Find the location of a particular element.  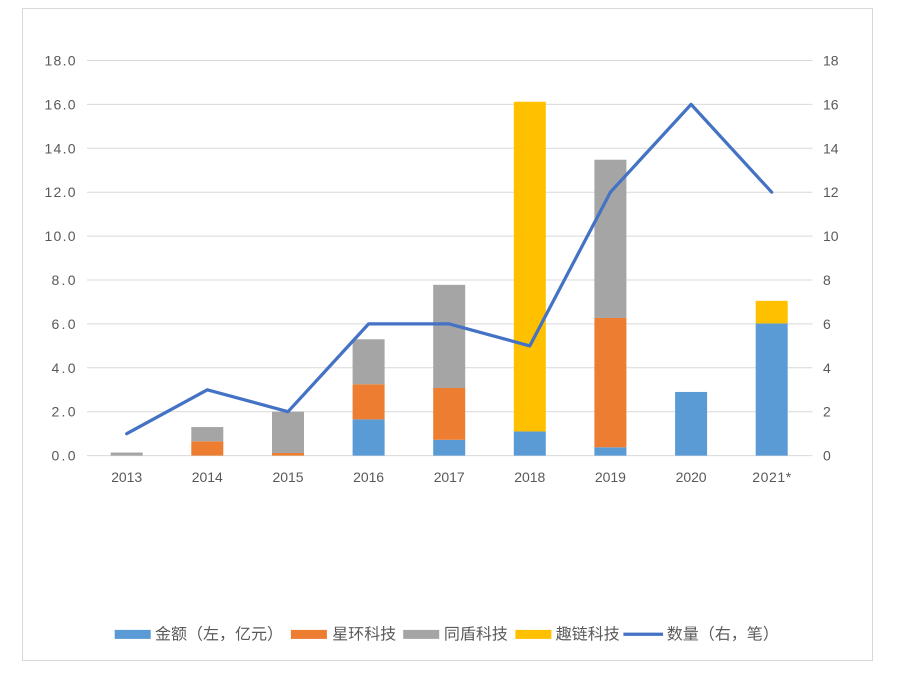

svg-text: 8 is located at coordinates (827, 280).